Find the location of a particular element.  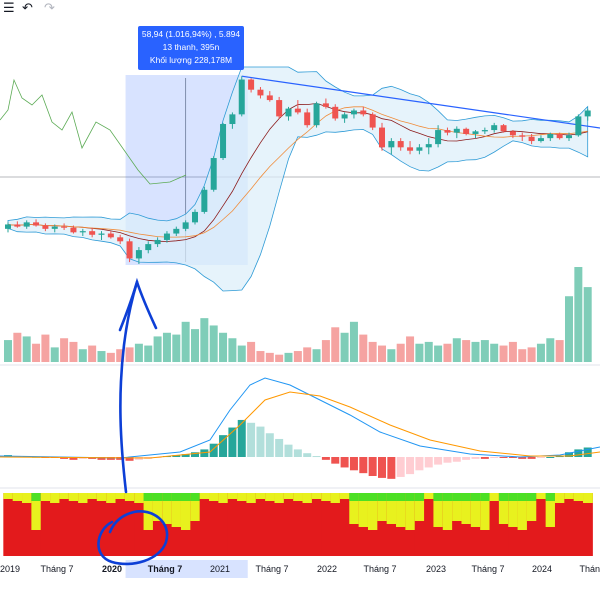

x-tick-label: 2024 is located at coordinates (542, 569).